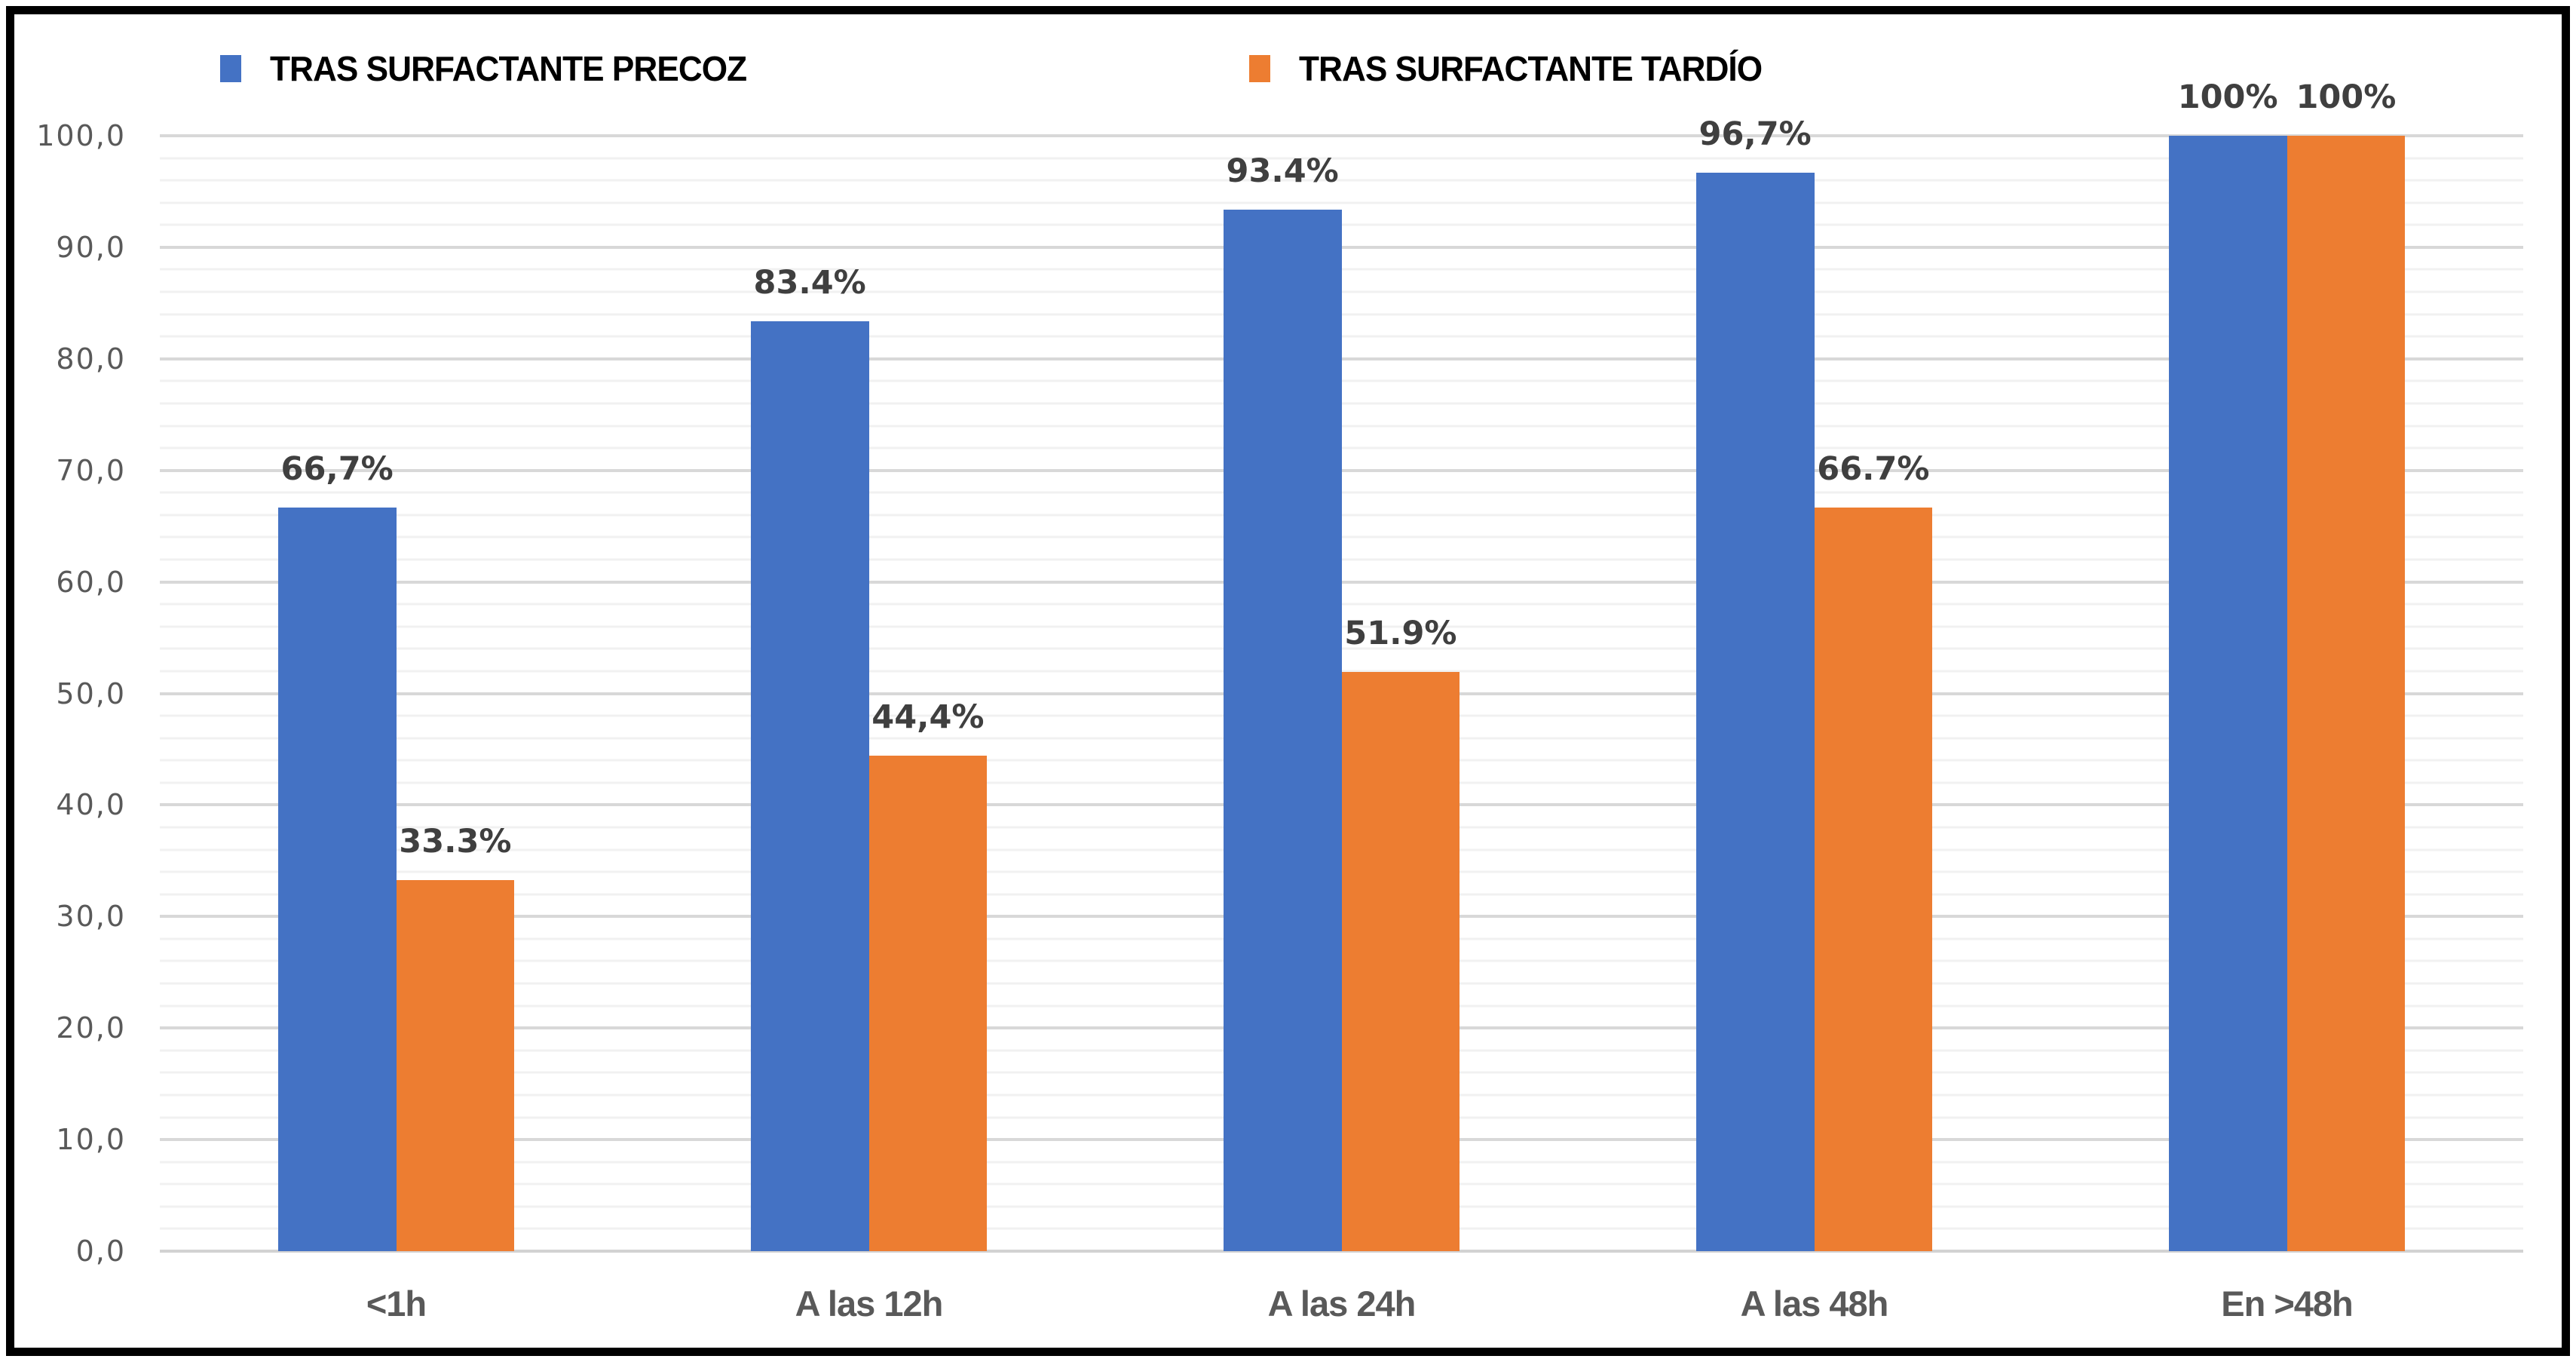 The image size is (2576, 1362). Describe the element at coordinates (1341, 1252) in the screenshot. I see `x-axis-line` at that location.